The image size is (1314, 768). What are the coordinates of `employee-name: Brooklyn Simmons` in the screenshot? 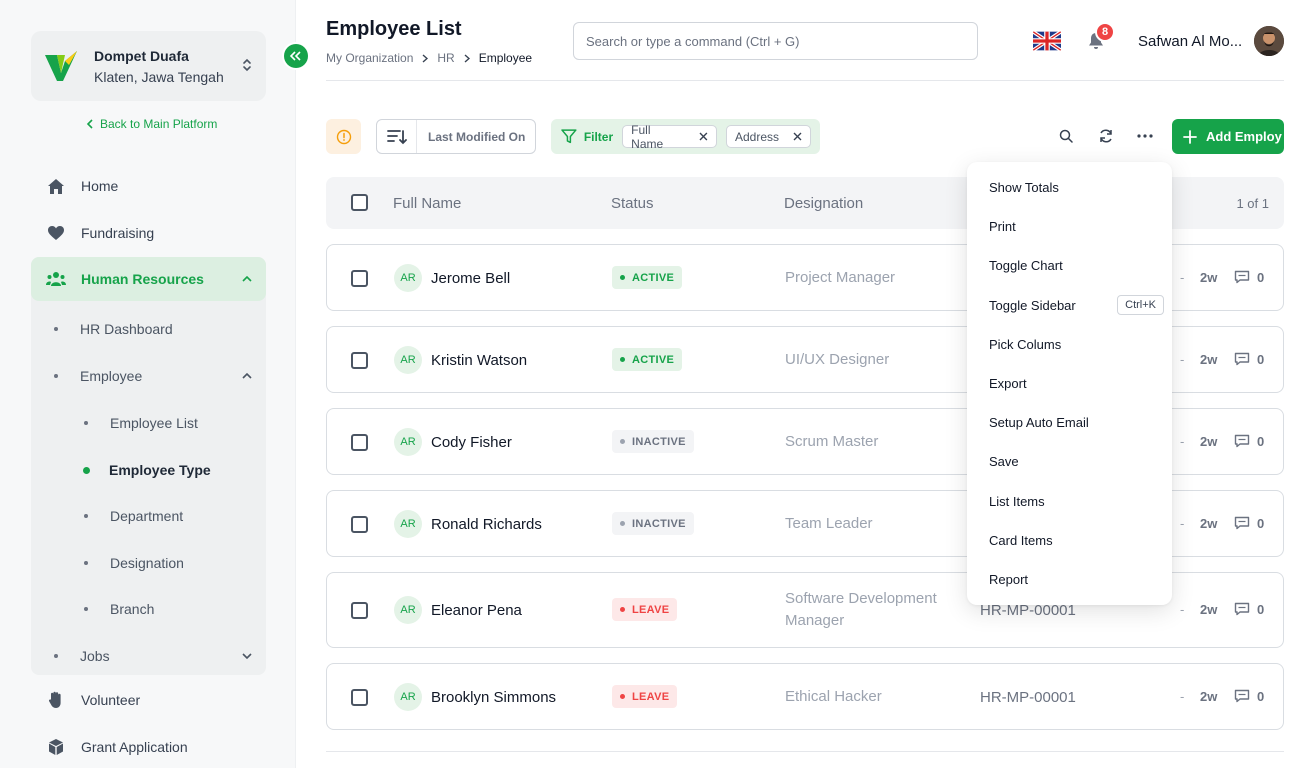 It's located at (494, 697).